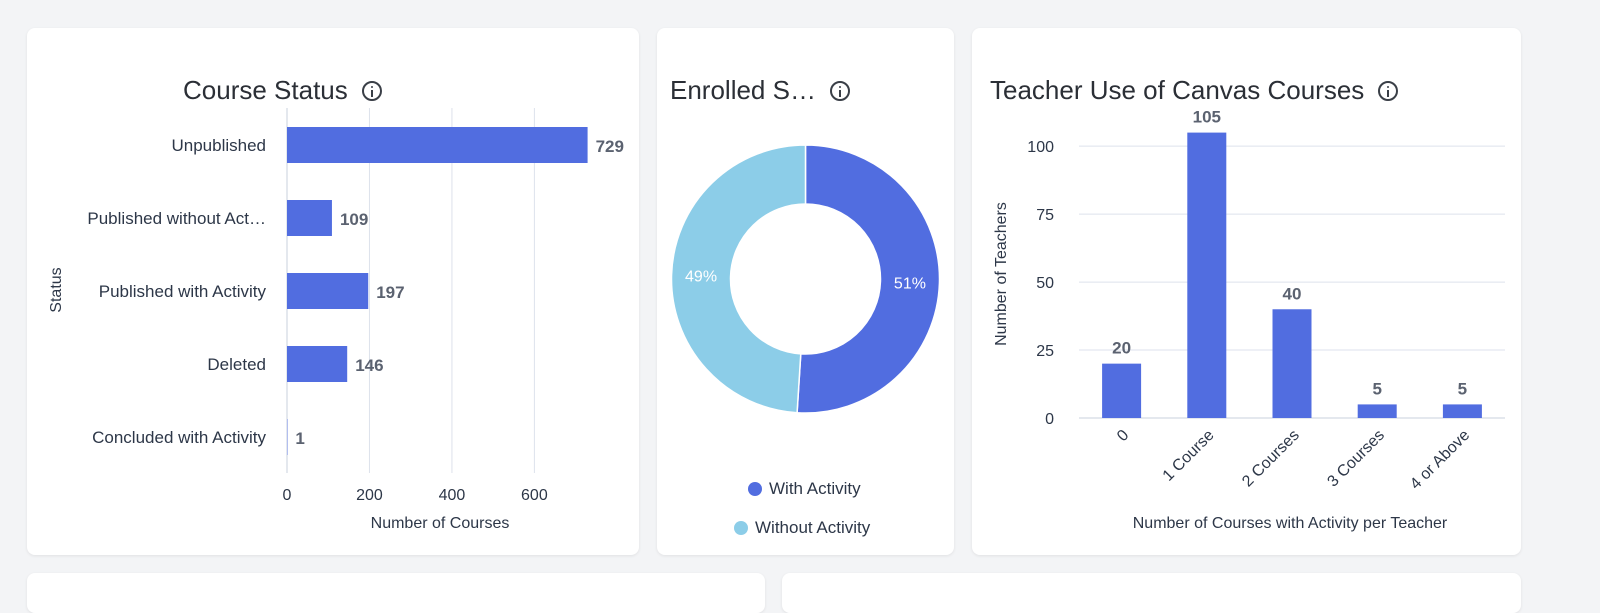  I want to click on slice-label: 49%, so click(701, 277).